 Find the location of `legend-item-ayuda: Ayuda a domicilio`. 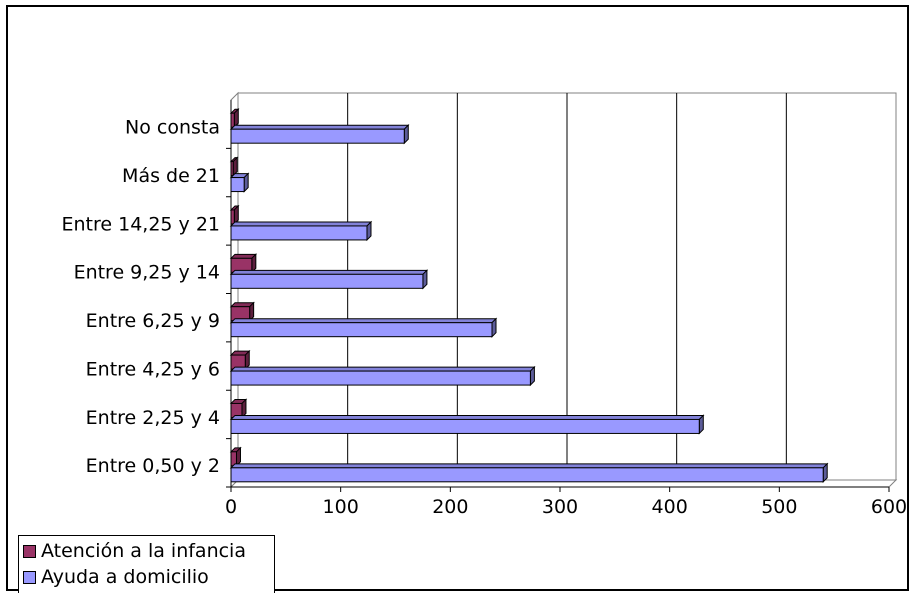

legend-item-ayuda: Ayuda a domicilio is located at coordinates (116, 577).